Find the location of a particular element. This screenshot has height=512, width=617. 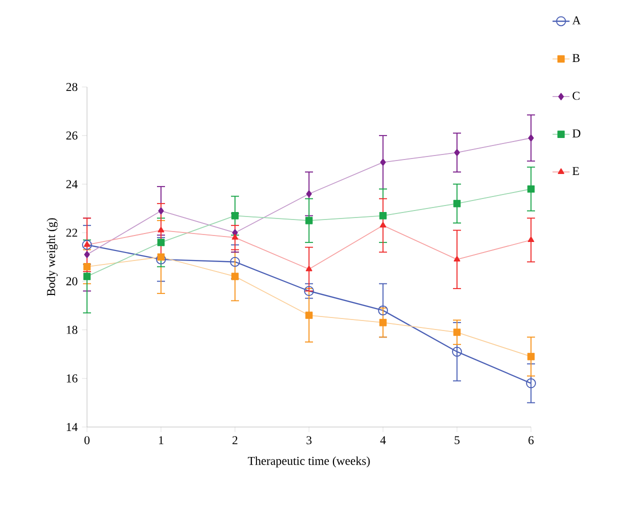

y-tick-label: 26 is located at coordinates (72, 136).